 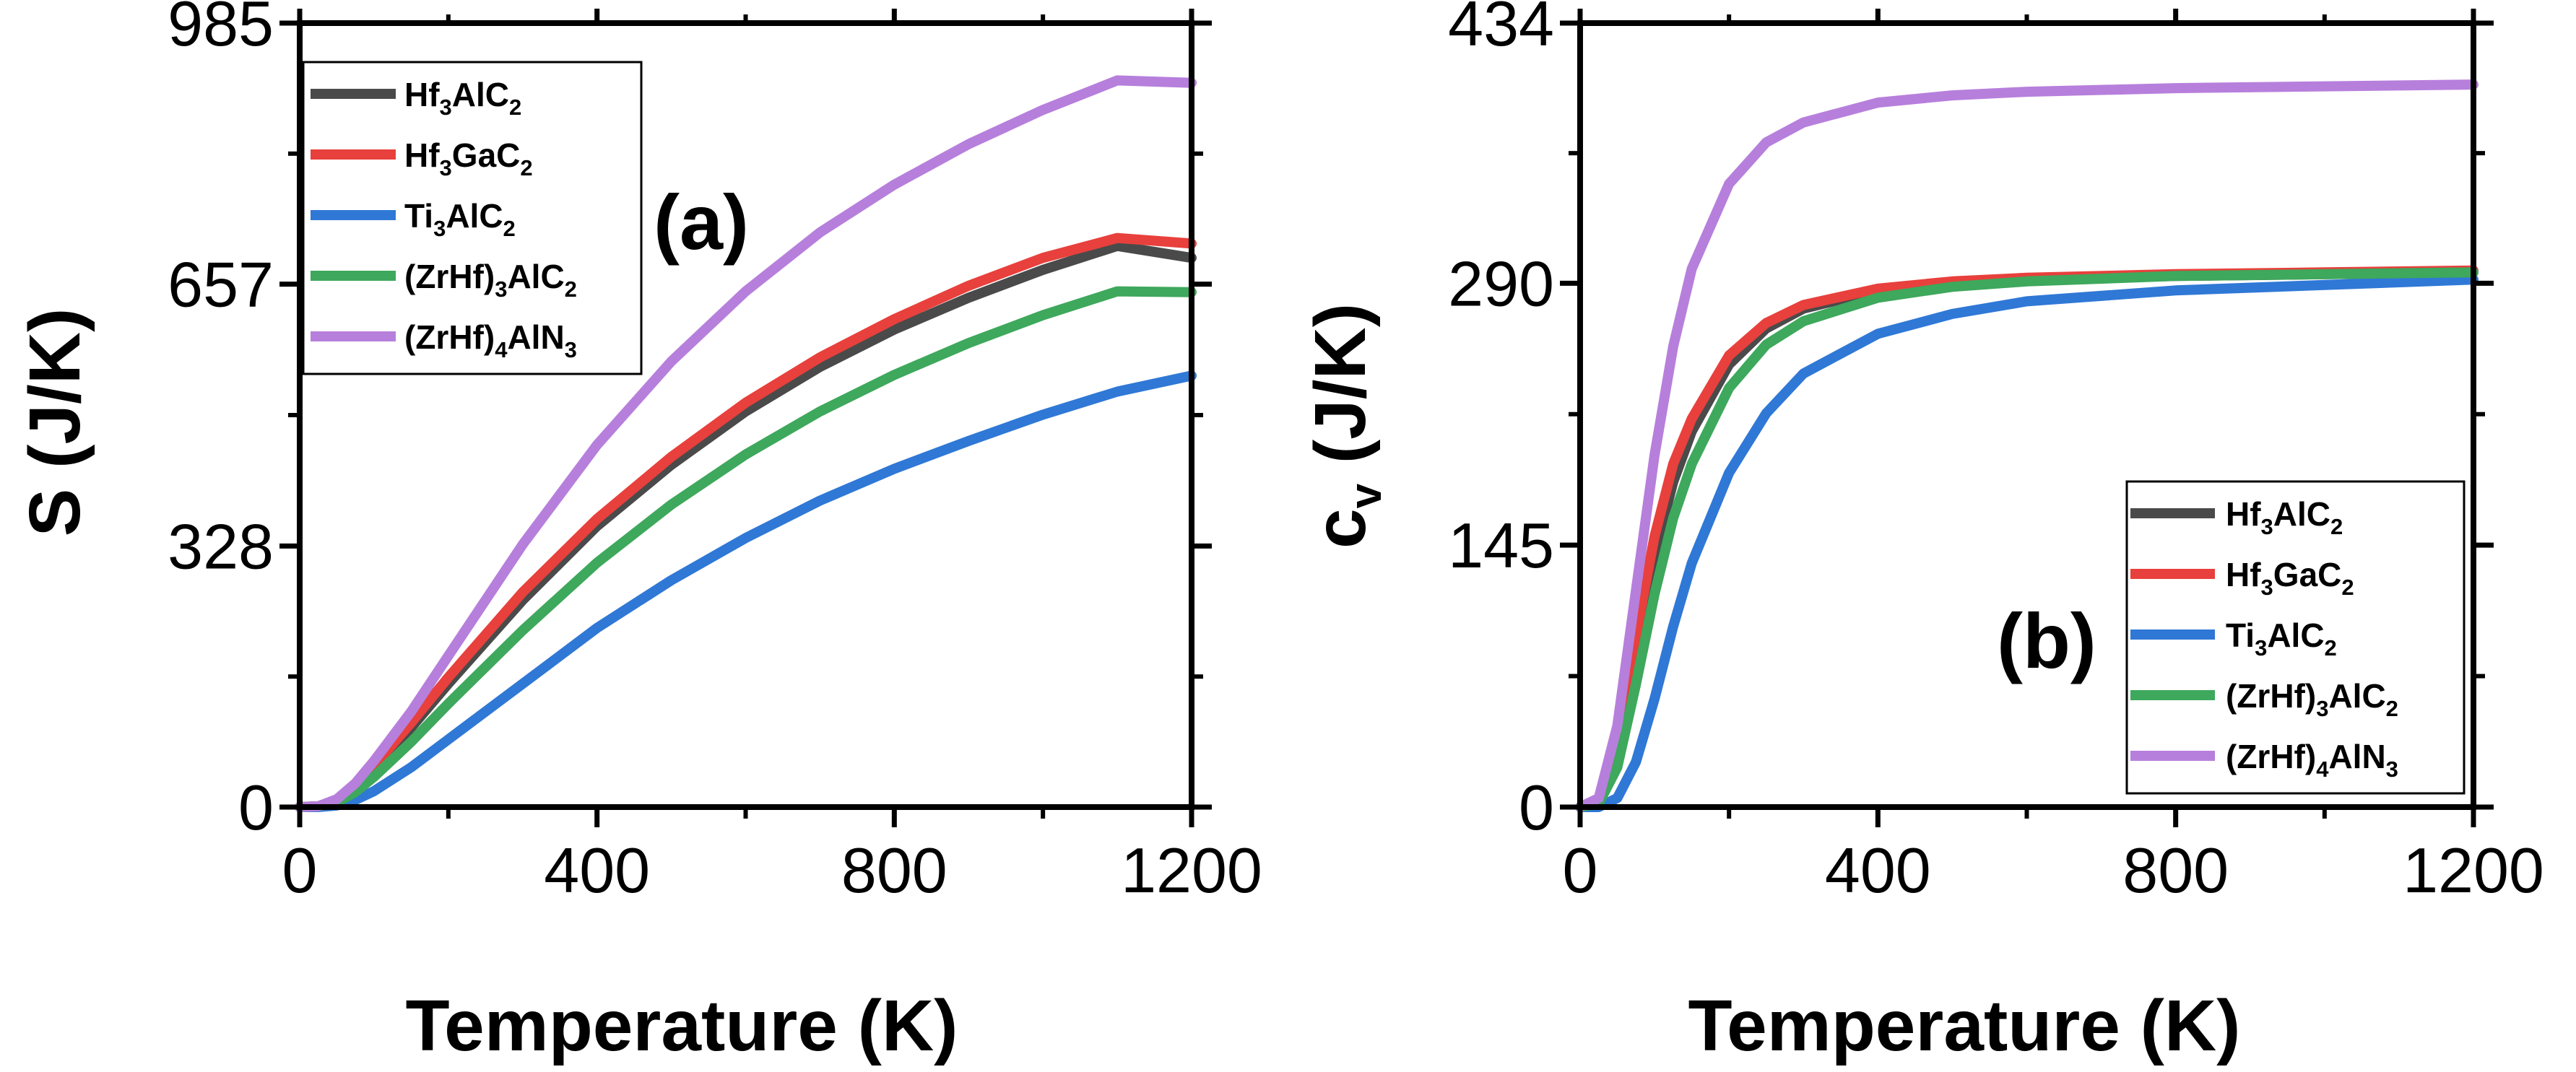 I want to click on panel-a-legend-entry: (ZrHf)3AlC2, so click(x=444, y=280).